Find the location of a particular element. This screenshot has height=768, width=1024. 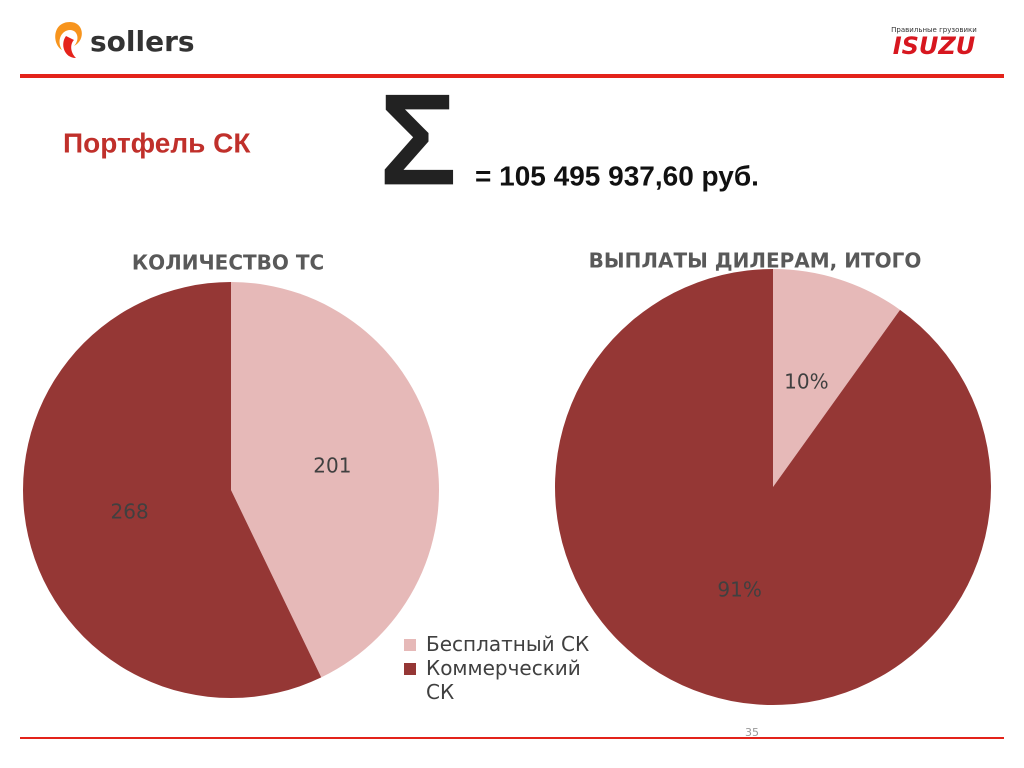

data-label: 91% is located at coordinates (739, 589).